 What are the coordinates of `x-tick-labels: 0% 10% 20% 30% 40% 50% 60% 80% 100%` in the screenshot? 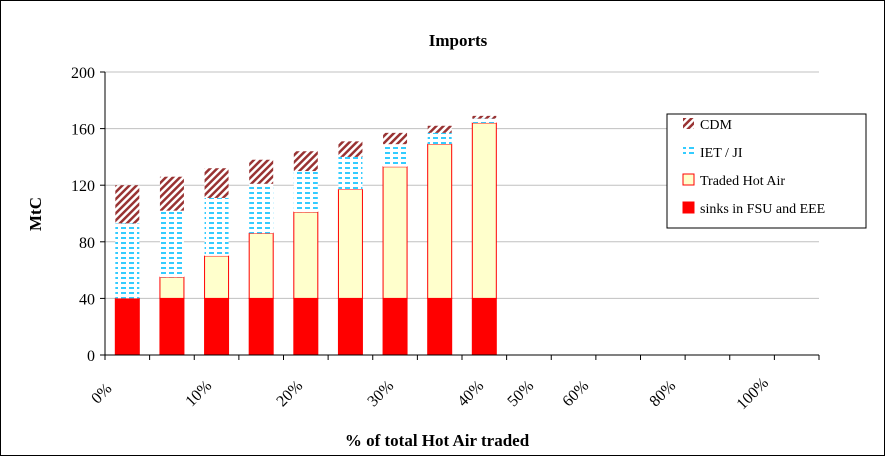 It's located at (430, 394).